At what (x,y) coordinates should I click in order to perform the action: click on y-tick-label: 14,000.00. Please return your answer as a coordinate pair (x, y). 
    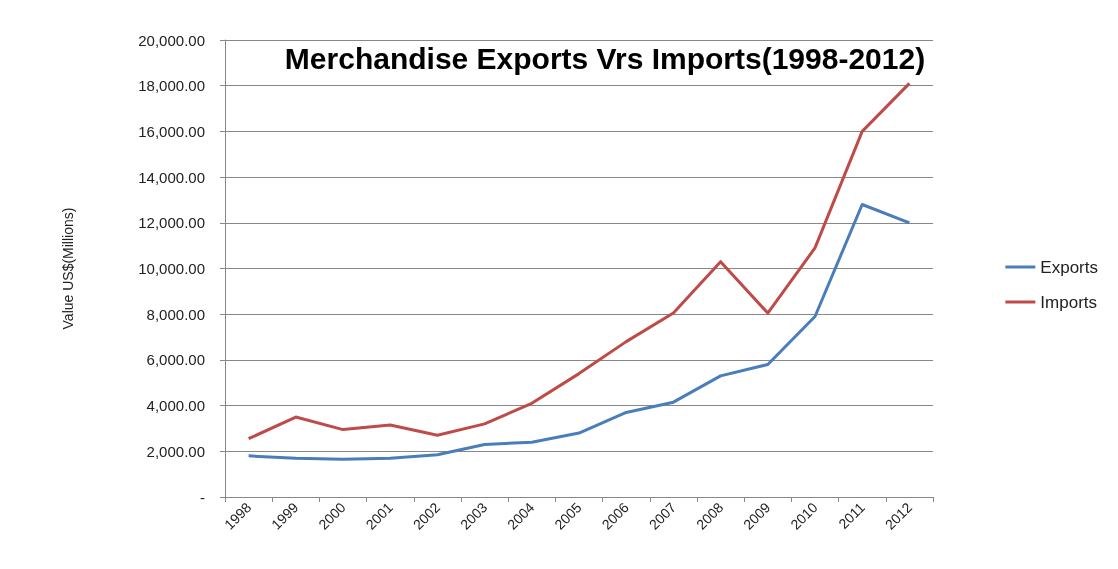
    Looking at the image, I should click on (171, 177).